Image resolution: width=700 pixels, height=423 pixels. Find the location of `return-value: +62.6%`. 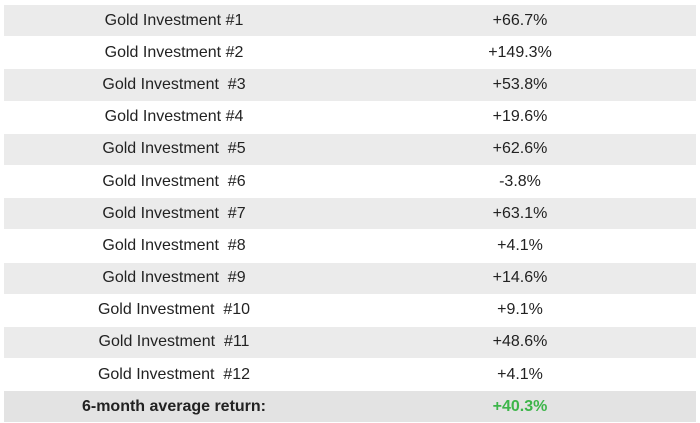

return-value: +62.6% is located at coordinates (520, 149).